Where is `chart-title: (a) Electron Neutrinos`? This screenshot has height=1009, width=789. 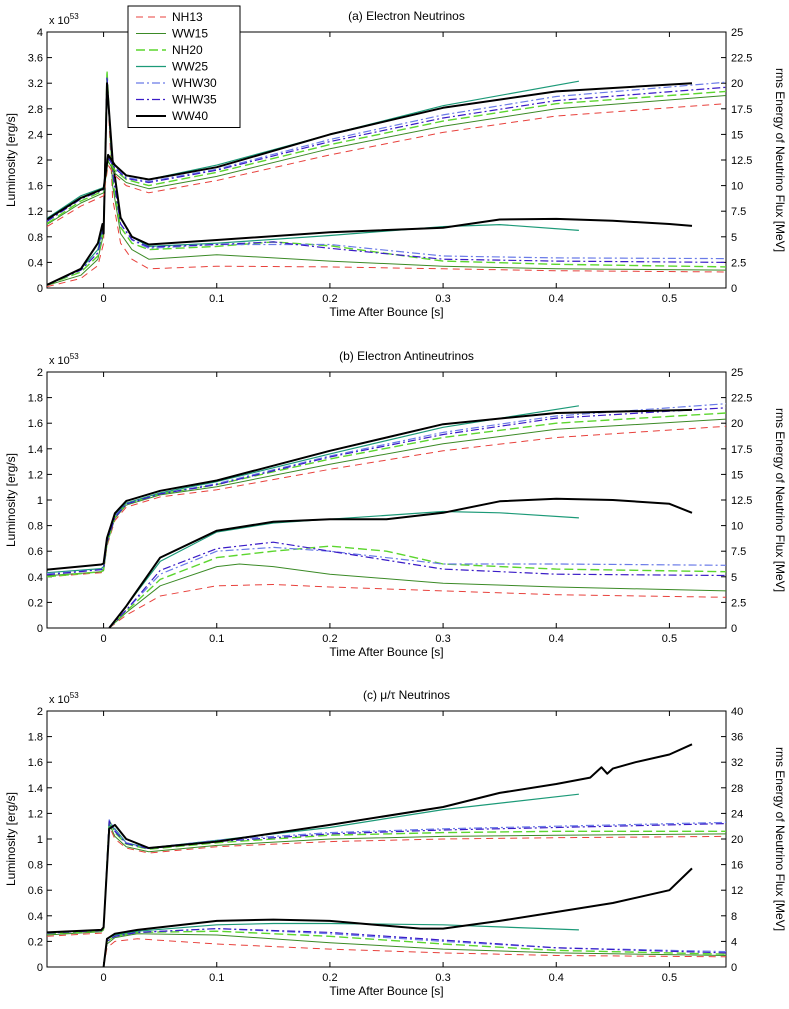
chart-title: (a) Electron Neutrinos is located at coordinates (406, 16).